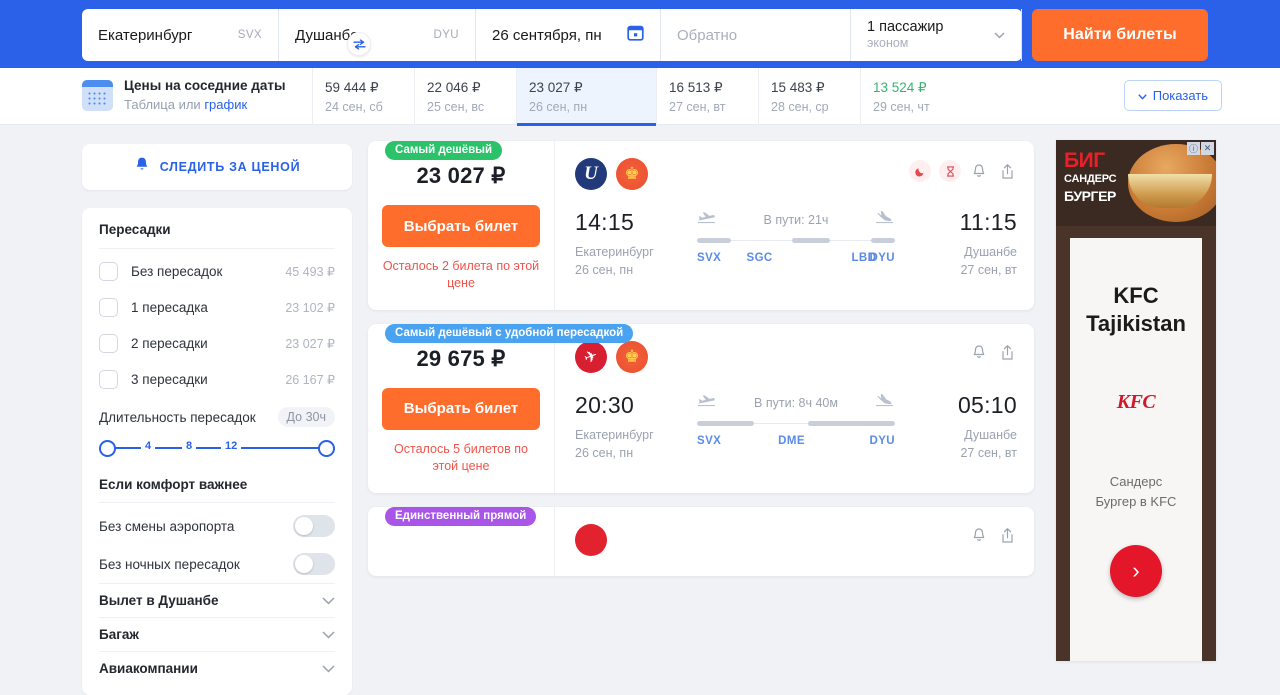 The height and width of the screenshot is (695, 1280). Describe the element at coordinates (961, 244) in the screenshot. I see `arrival-block: 11:15 Душанбе 27 сен, вт` at that location.